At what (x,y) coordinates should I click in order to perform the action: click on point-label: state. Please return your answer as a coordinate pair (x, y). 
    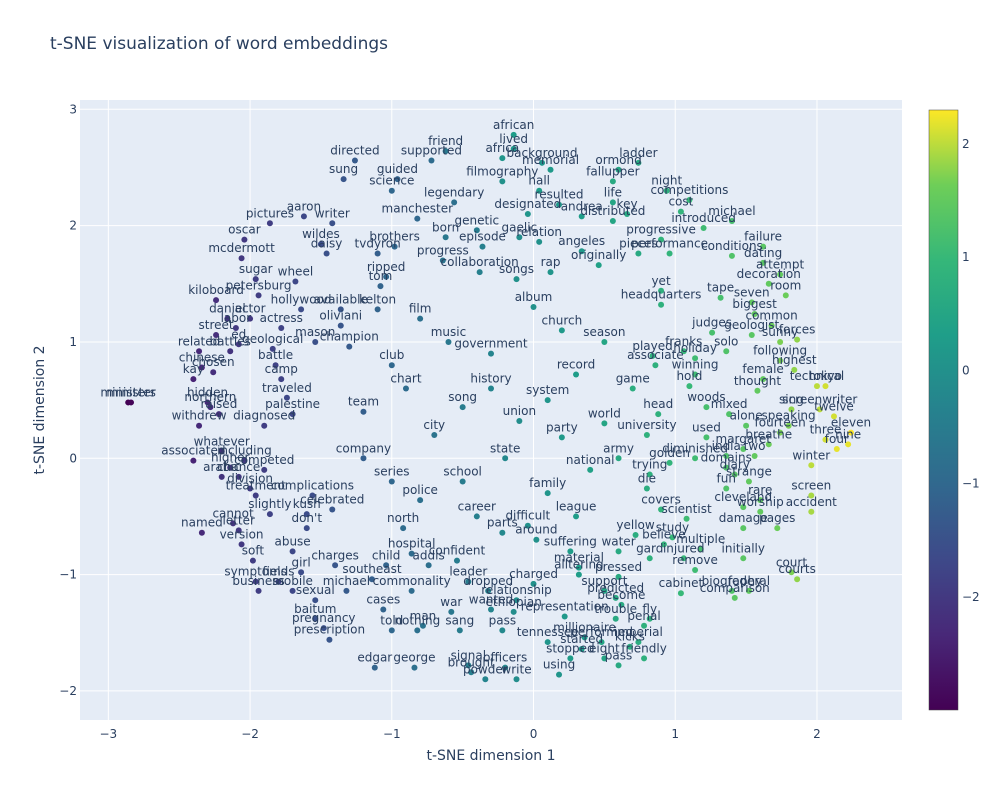
    Looking at the image, I should click on (505, 448).